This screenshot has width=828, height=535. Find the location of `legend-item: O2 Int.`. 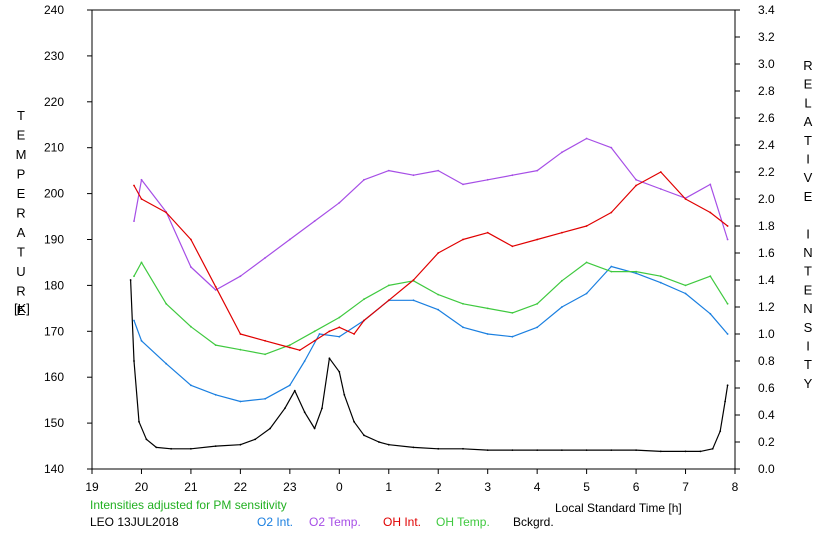

legend-item: O2 Int. is located at coordinates (275, 522).